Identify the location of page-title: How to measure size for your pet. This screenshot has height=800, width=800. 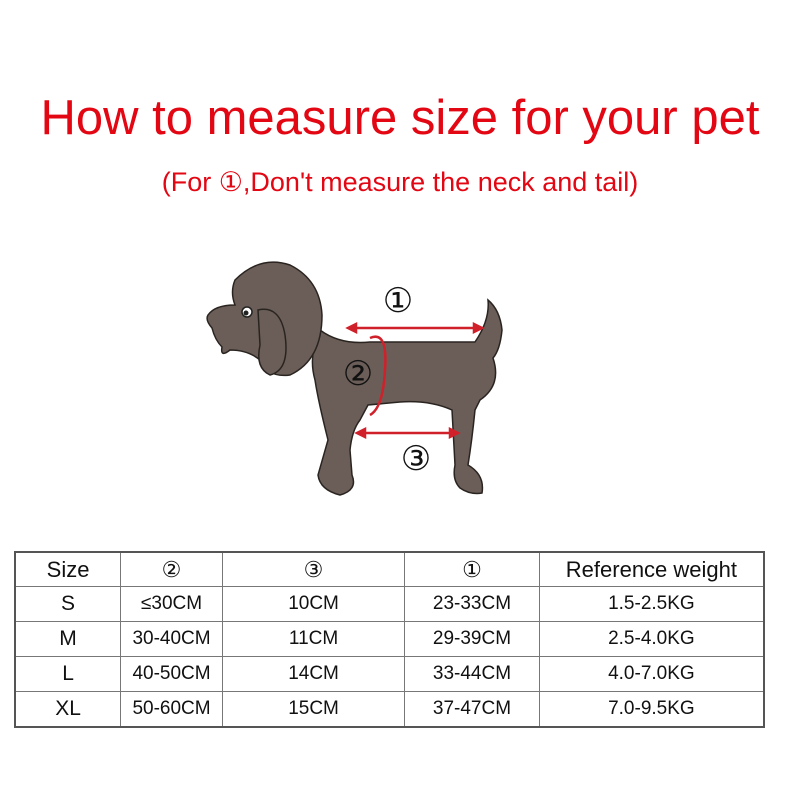
(400, 118).